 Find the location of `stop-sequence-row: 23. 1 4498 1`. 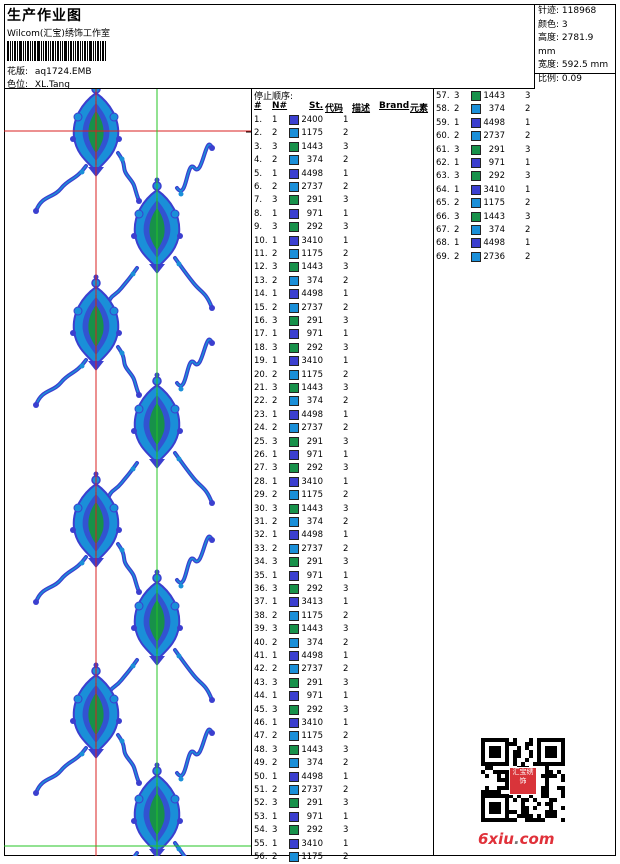

stop-sequence-row: 23. 1 4498 1 is located at coordinates (343, 415).